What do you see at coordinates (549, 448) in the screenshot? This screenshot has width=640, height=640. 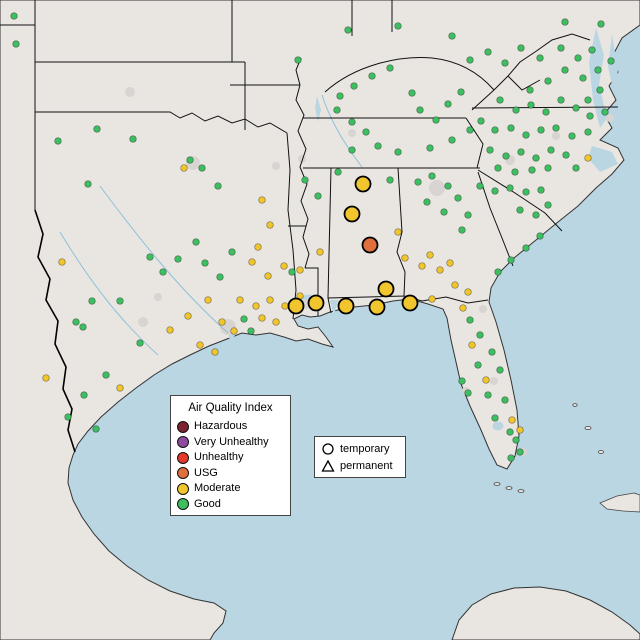 I see `small-islands` at bounding box center [549, 448].